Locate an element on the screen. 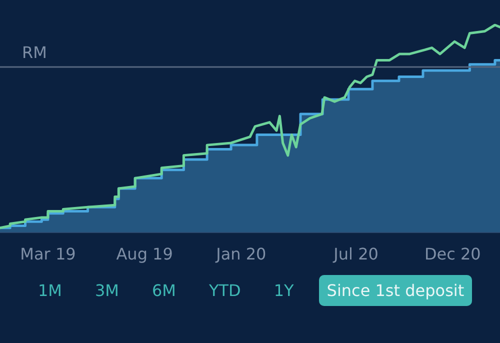 The height and width of the screenshot is (343, 500). time-range-button: YTD is located at coordinates (224, 290).